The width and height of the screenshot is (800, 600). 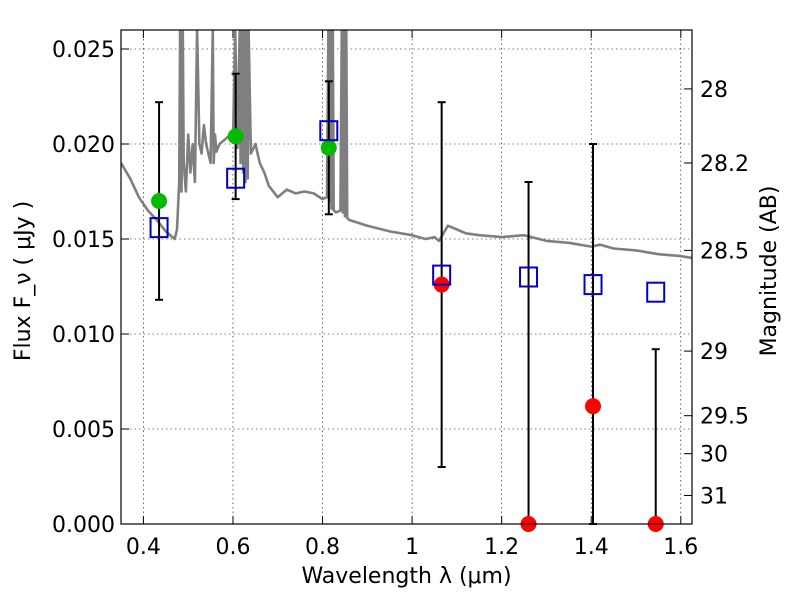 I want to click on y2-tick-label: 28, so click(x=714, y=90).